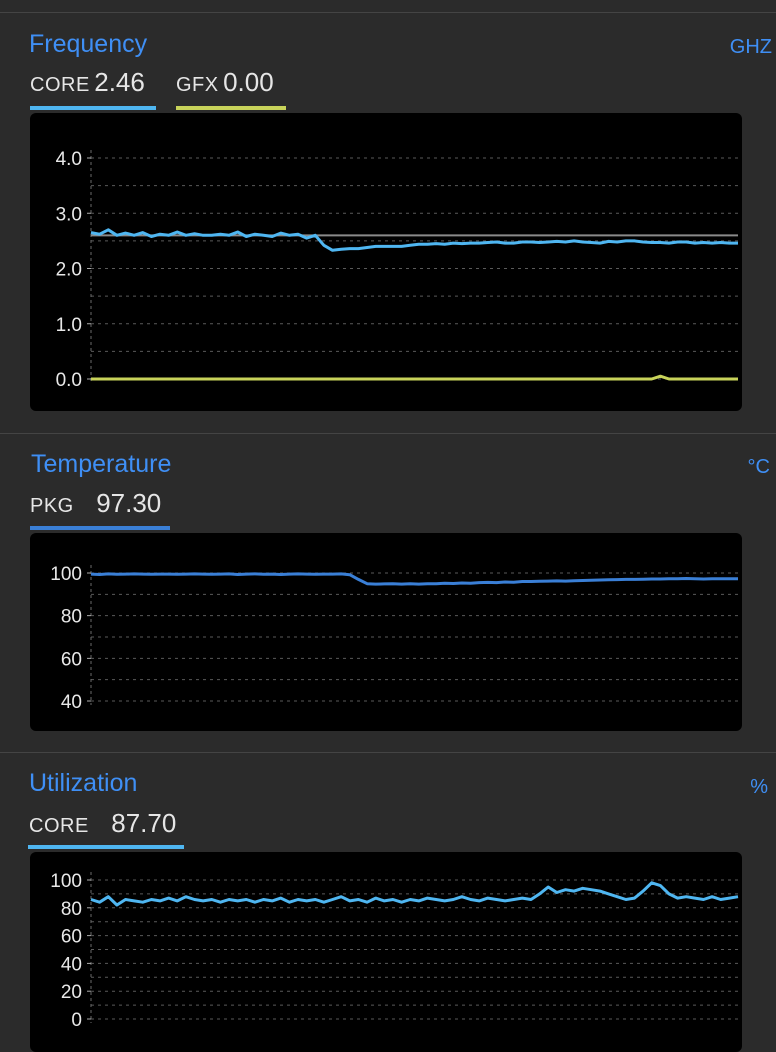 This screenshot has width=776, height=1052. Describe the element at coordinates (129, 503) in the screenshot. I see `pkg-temperature-value: 97.30` at that location.